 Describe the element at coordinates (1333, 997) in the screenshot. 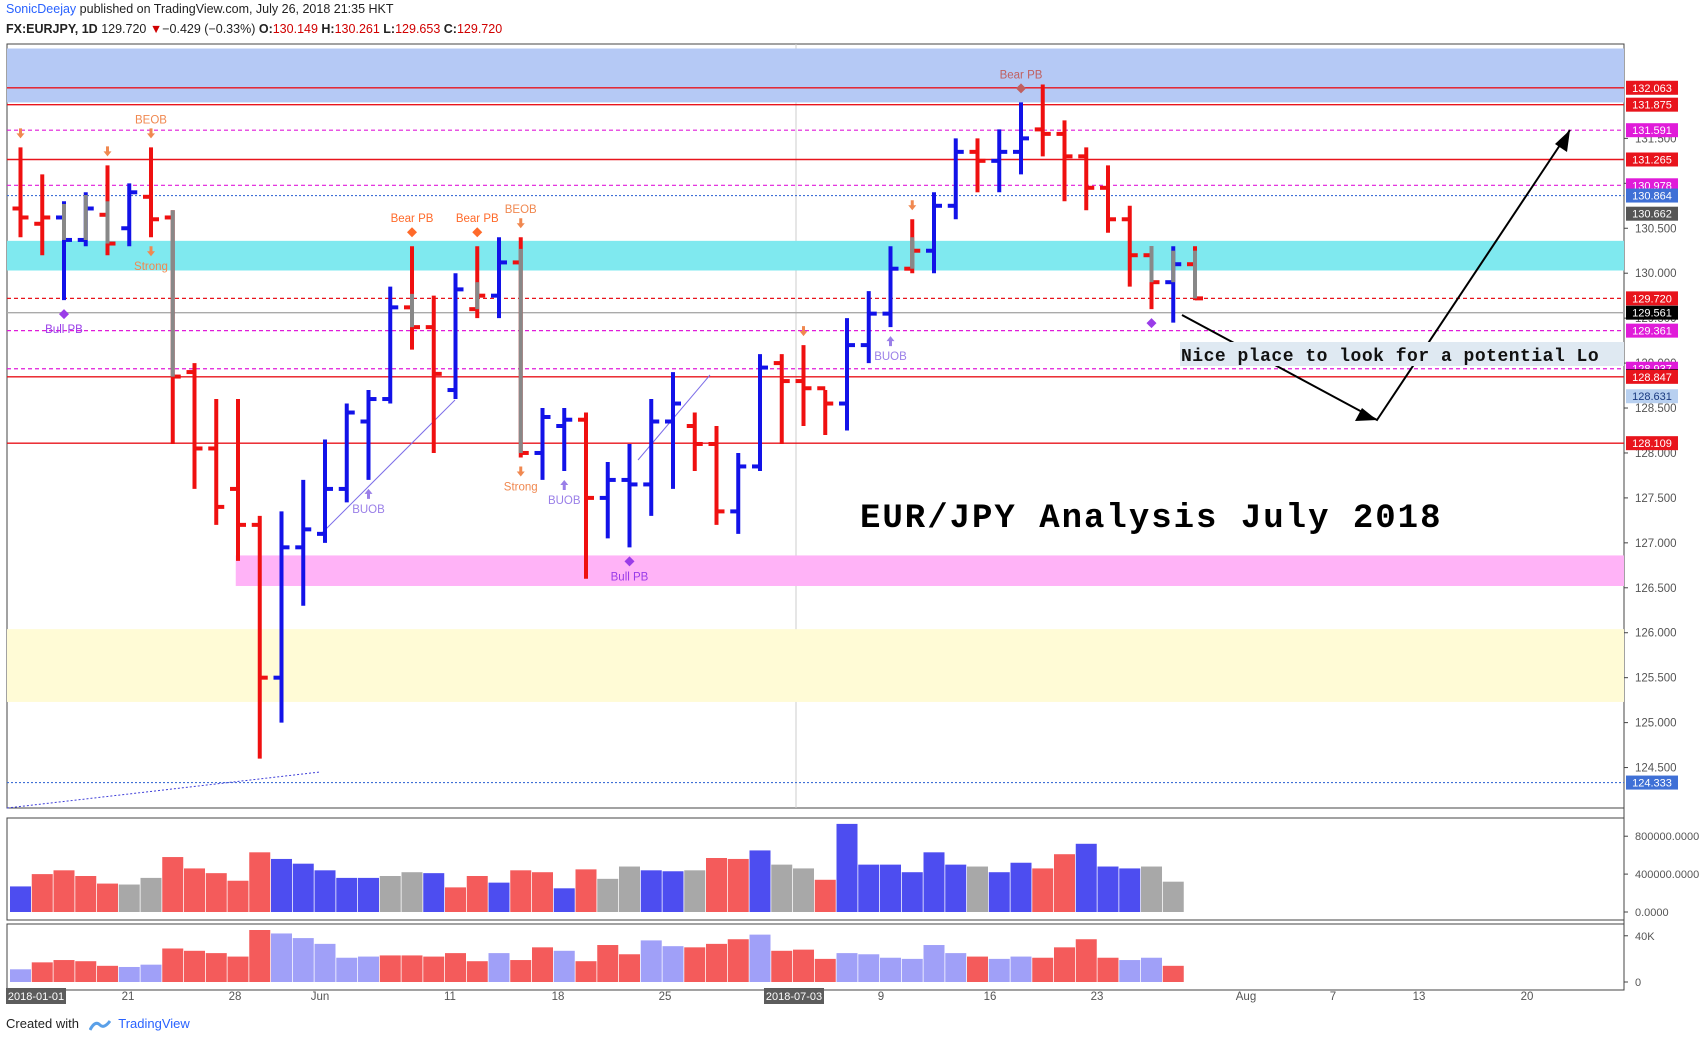

I see `date-tick-label: 7` at that location.